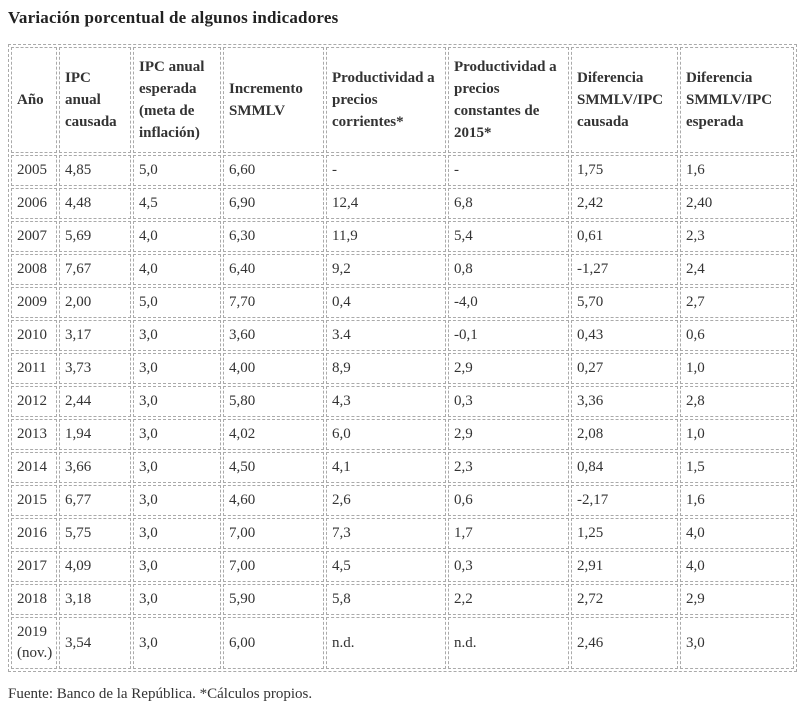  I want to click on value-cell: 2,40, so click(737, 203).